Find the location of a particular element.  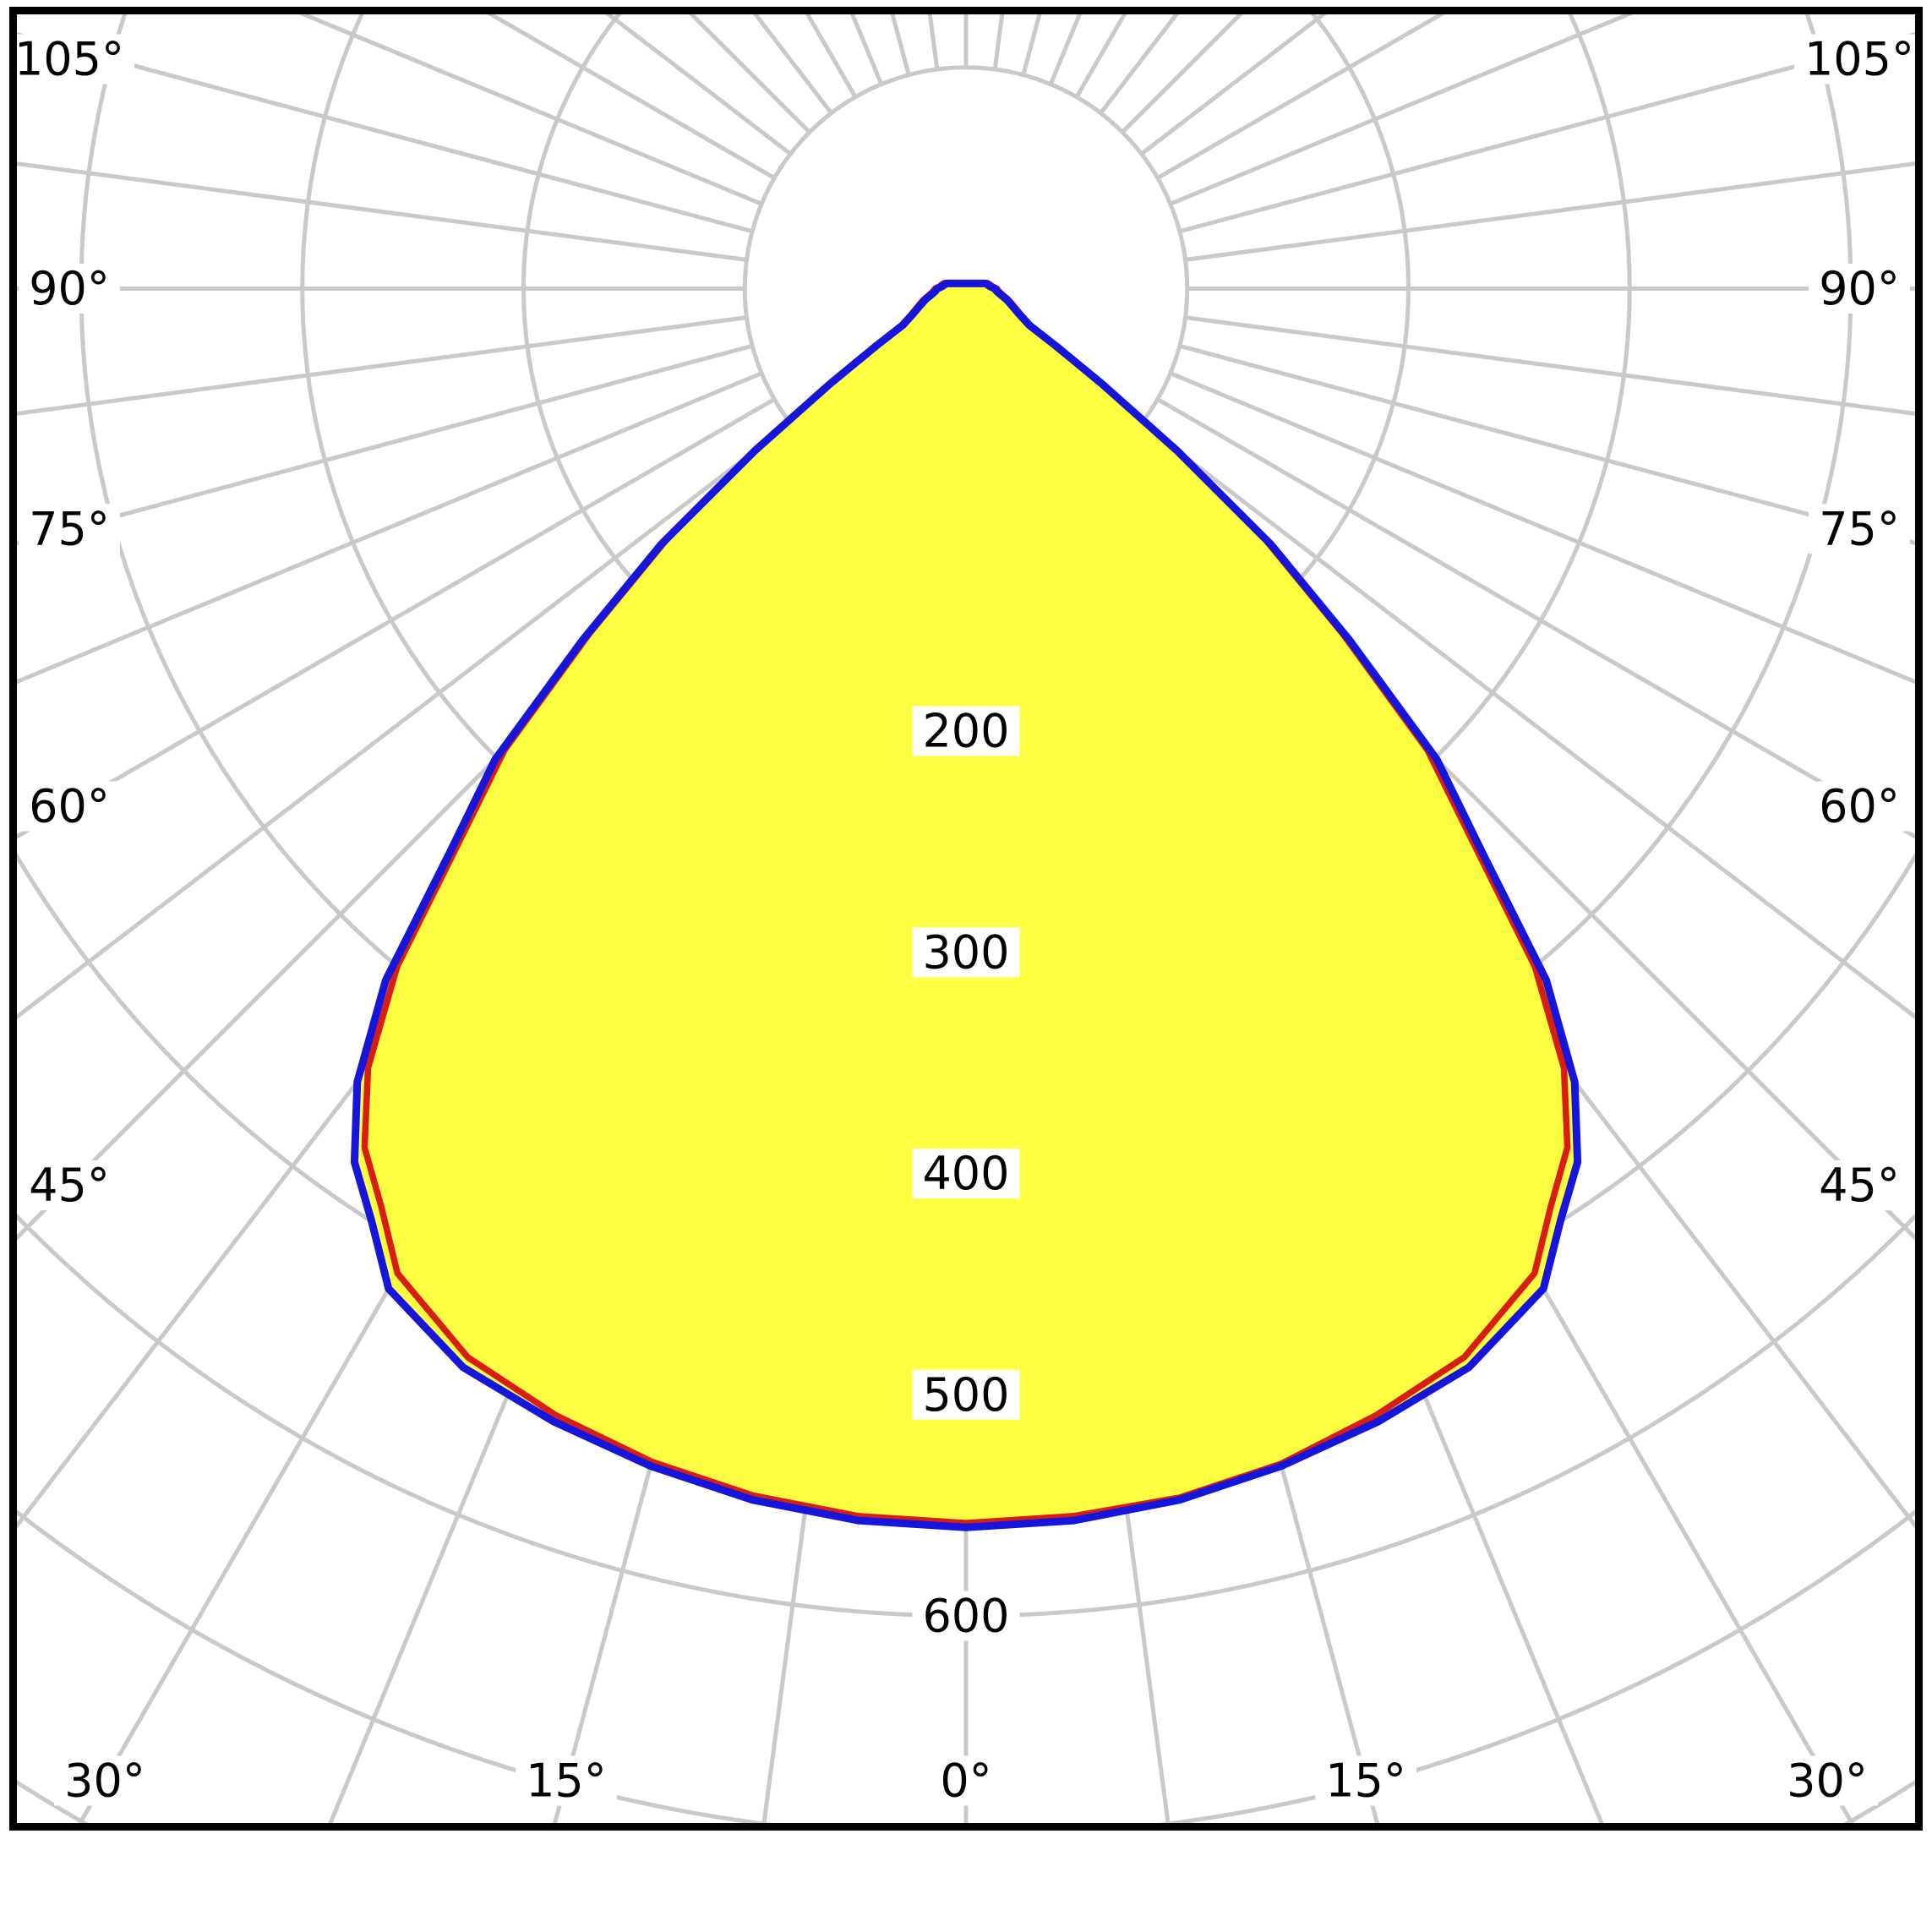

angle-tick-label-left: 60° is located at coordinates (69, 806).